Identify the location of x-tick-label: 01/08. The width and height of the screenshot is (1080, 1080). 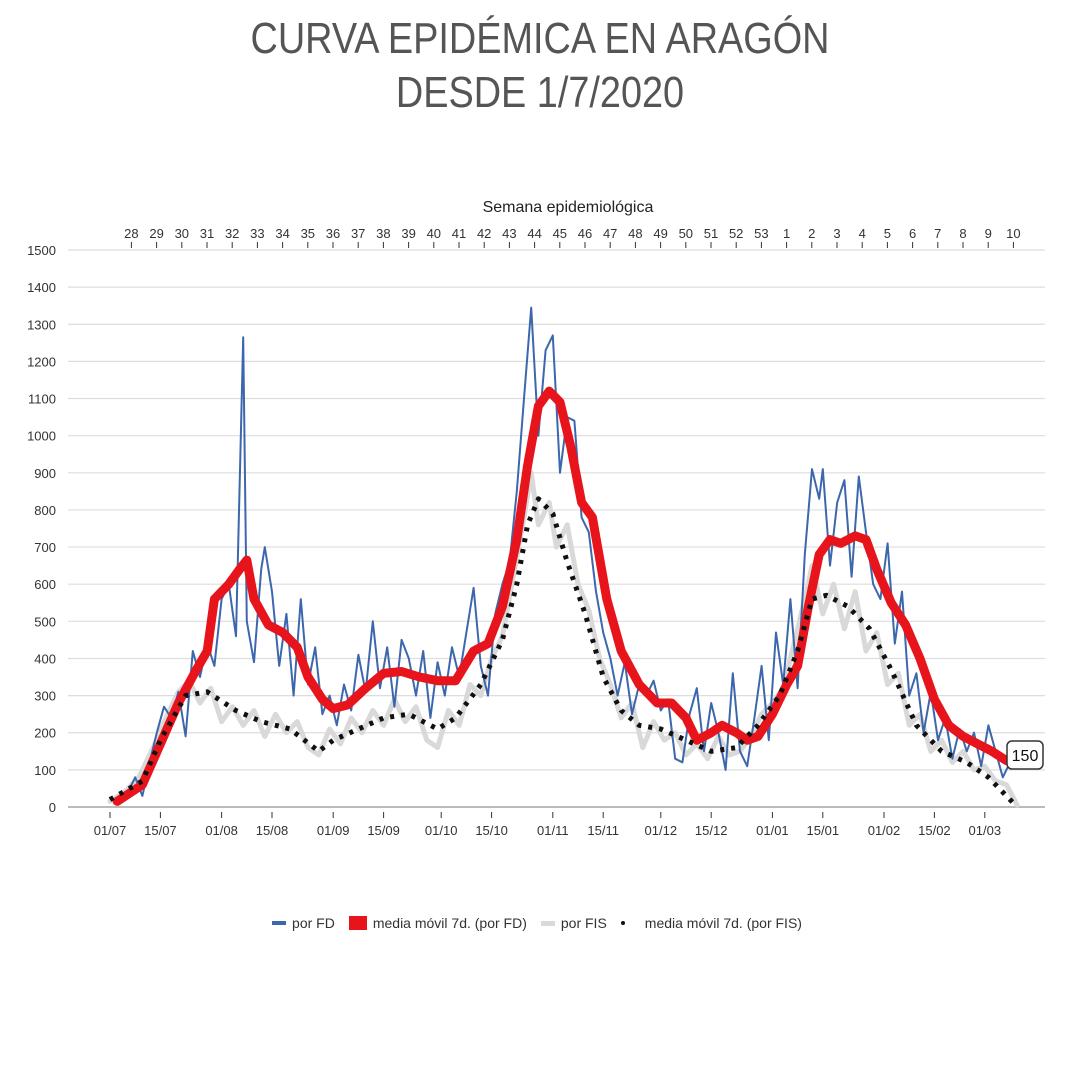
(221, 830).